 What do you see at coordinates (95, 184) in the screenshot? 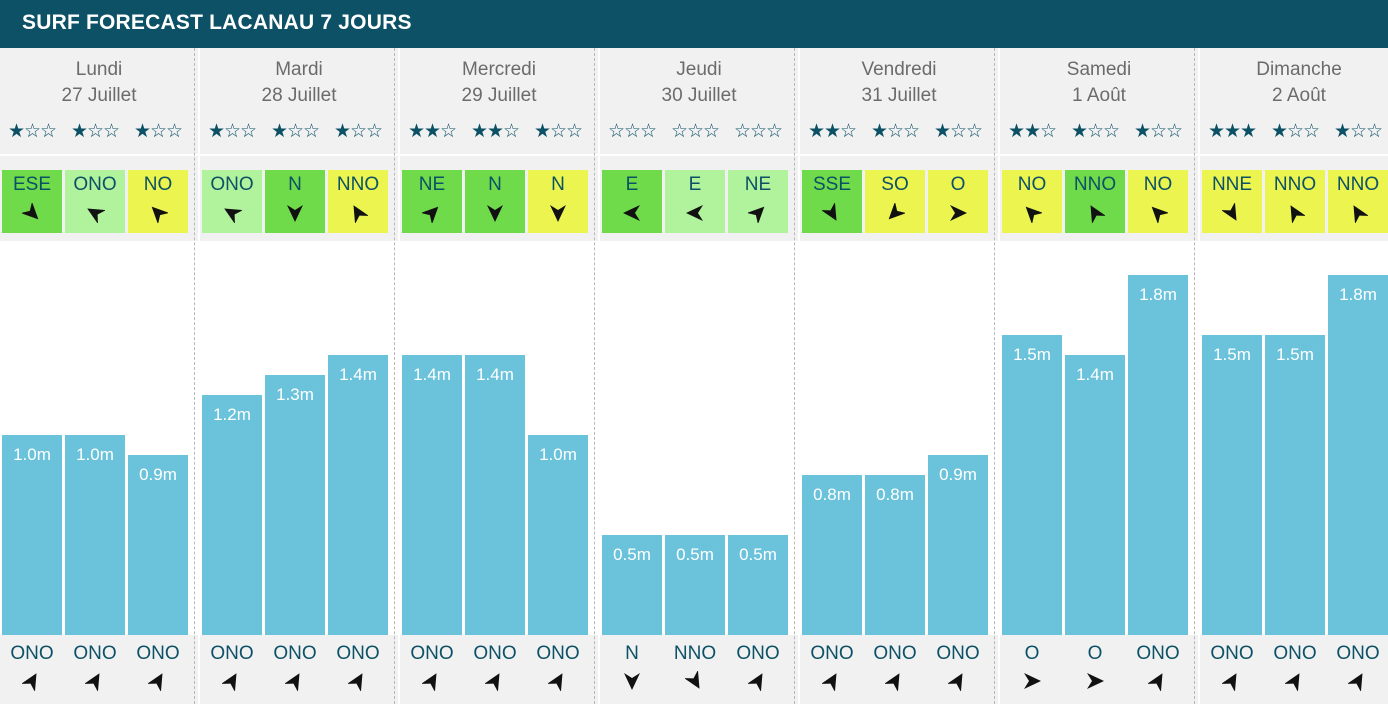
I see `wind-direction-label: ONO` at bounding box center [95, 184].